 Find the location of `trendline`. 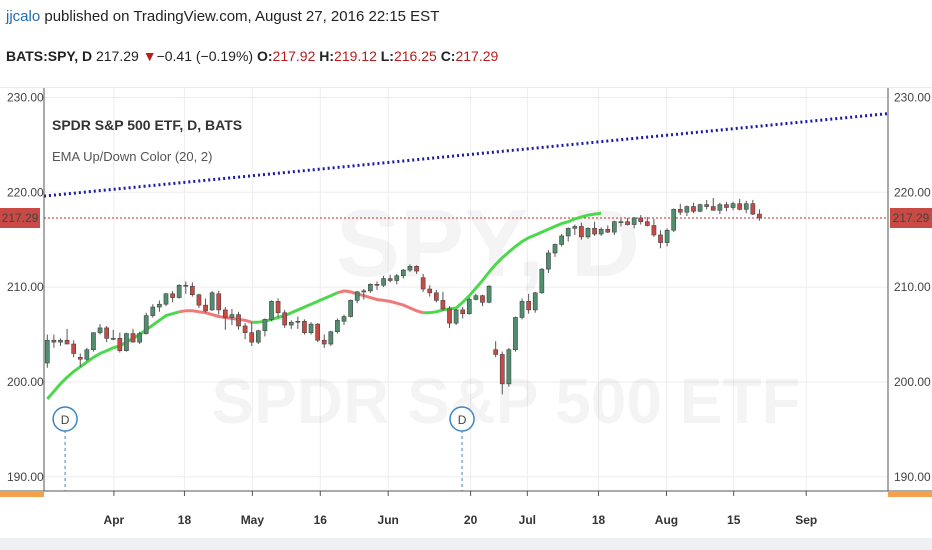

trendline is located at coordinates (466, 155).